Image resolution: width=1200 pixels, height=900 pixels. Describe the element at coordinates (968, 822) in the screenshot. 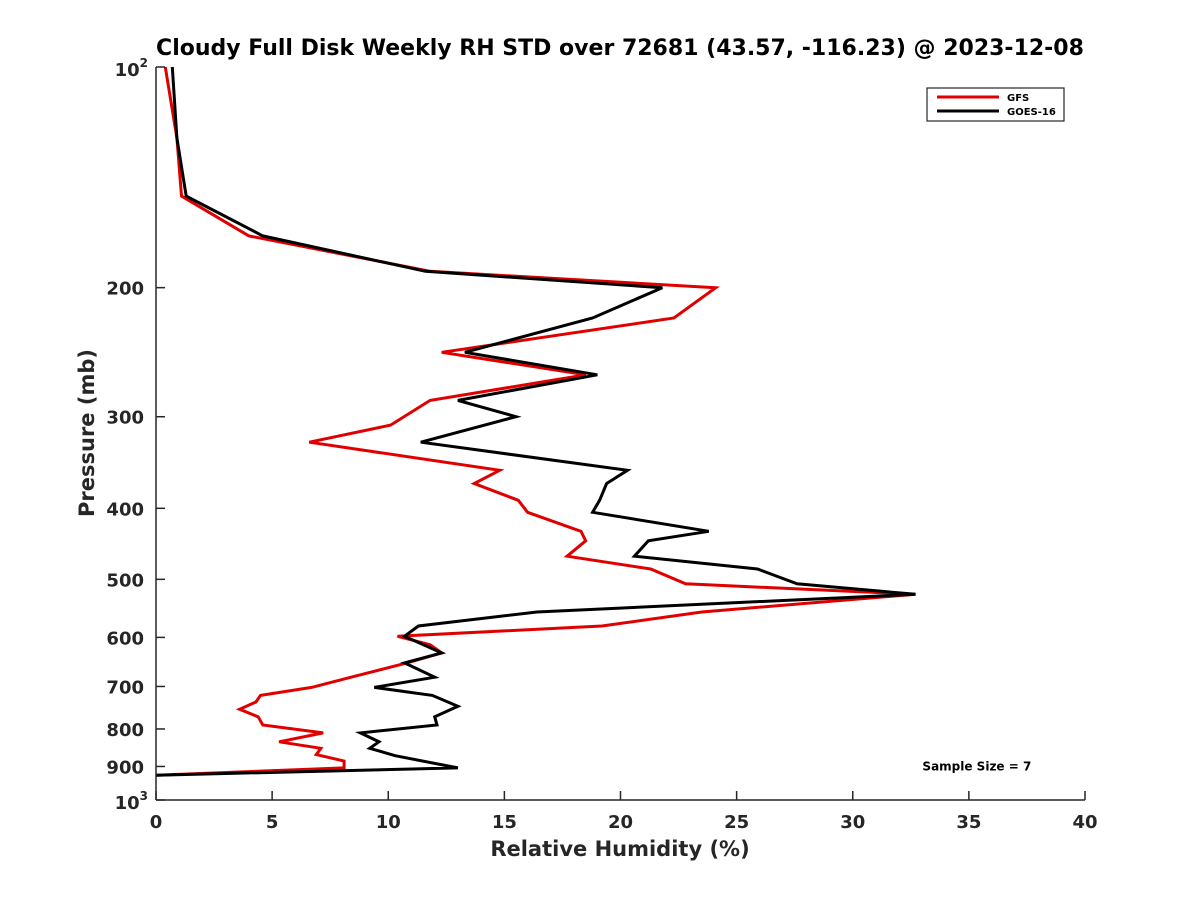

I see `x-tick-label: 35` at that location.